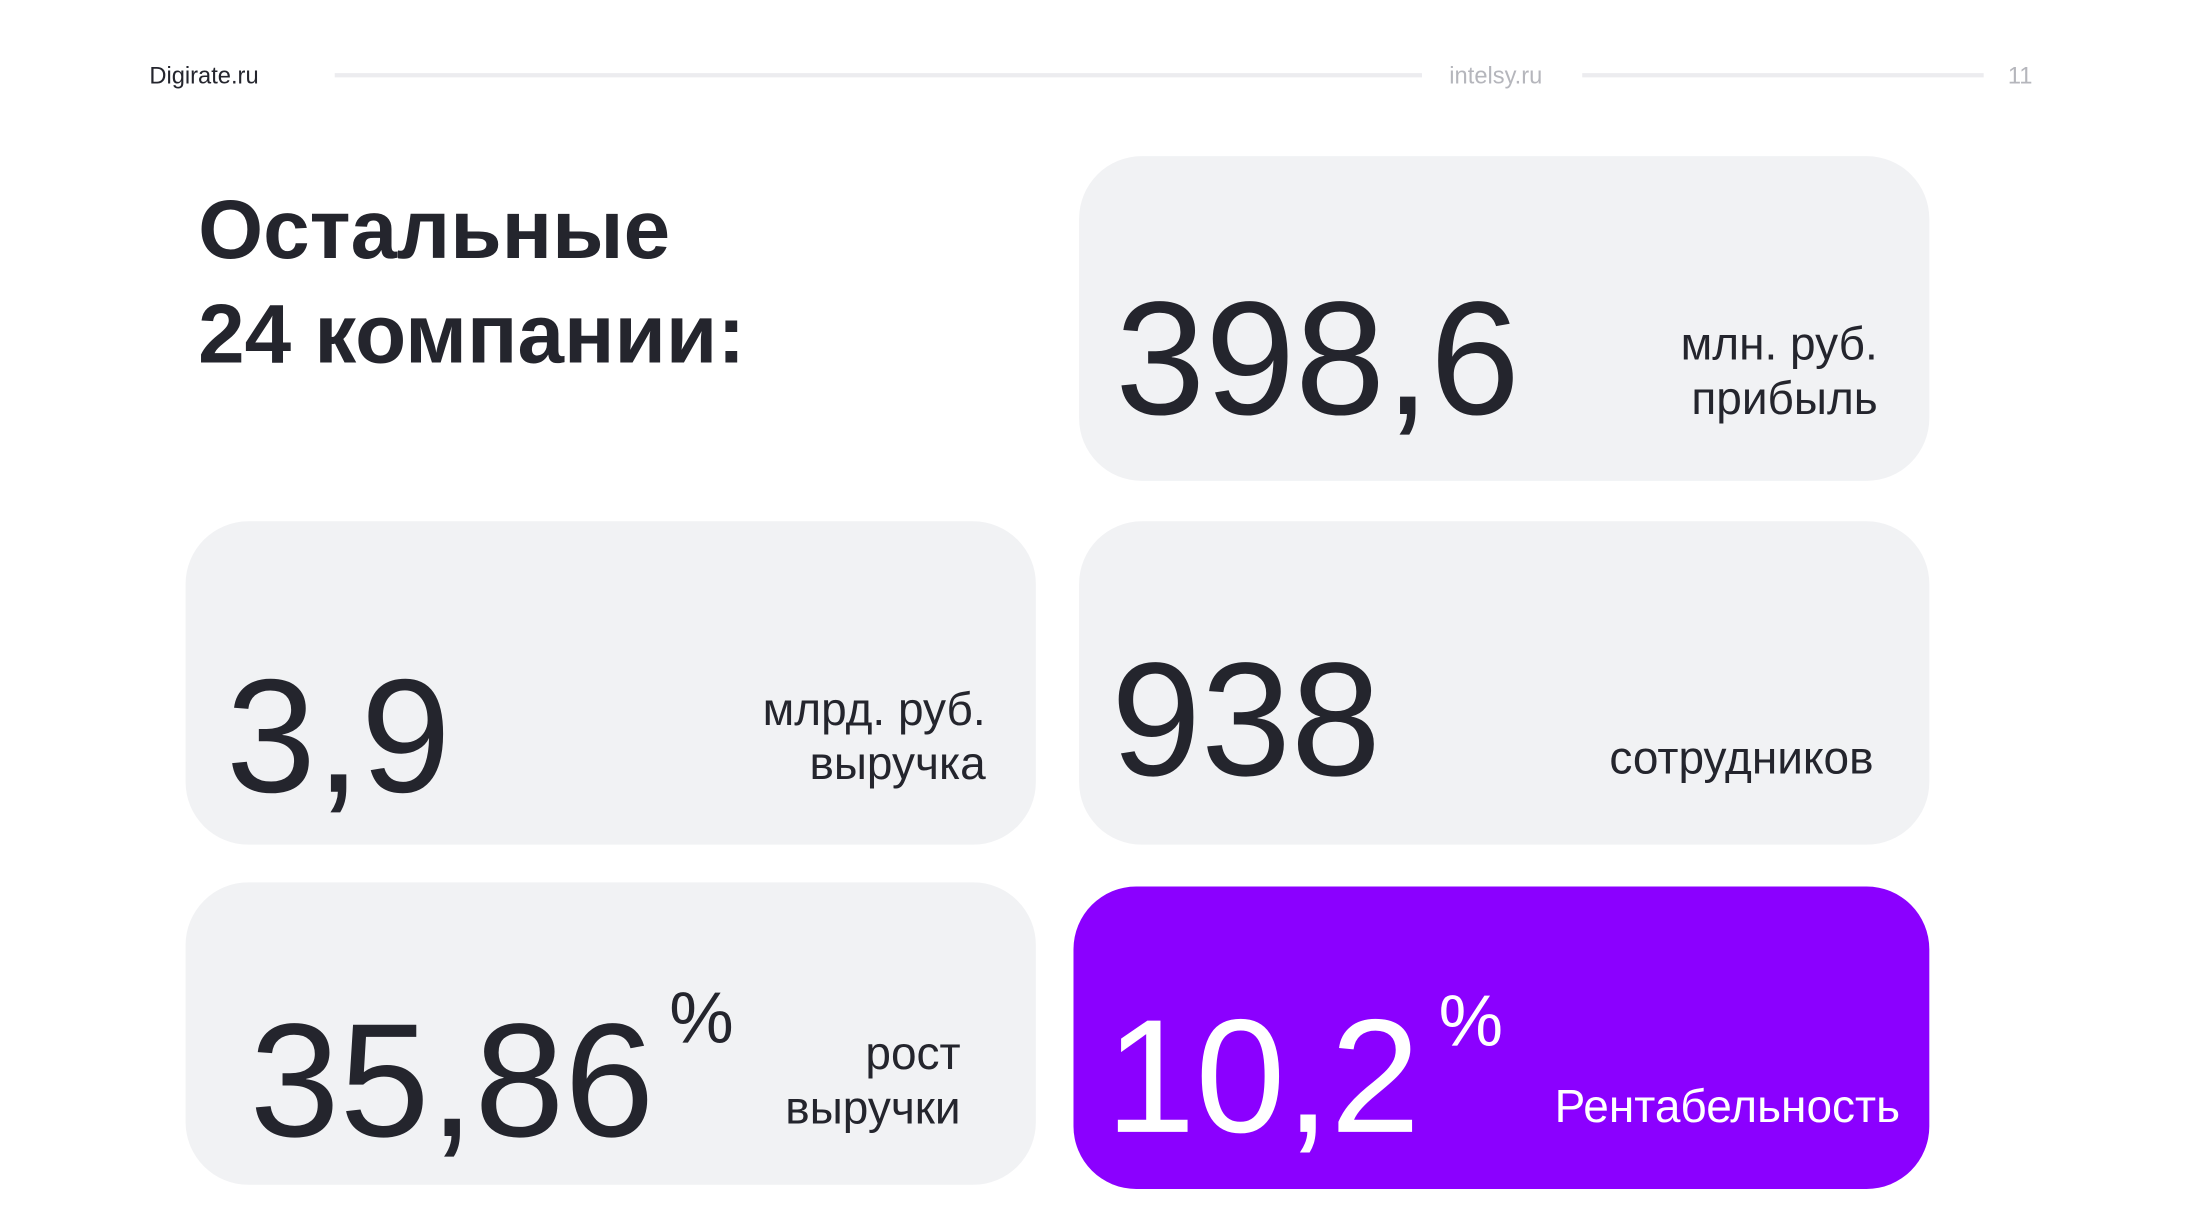  Describe the element at coordinates (203, 77) in the screenshot. I see `header-left: Digirate.ru` at that location.